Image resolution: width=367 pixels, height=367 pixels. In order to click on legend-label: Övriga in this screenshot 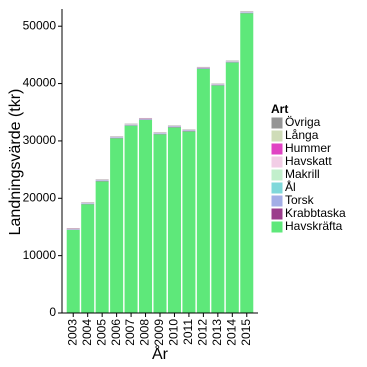, I will do `click(303, 122)`.